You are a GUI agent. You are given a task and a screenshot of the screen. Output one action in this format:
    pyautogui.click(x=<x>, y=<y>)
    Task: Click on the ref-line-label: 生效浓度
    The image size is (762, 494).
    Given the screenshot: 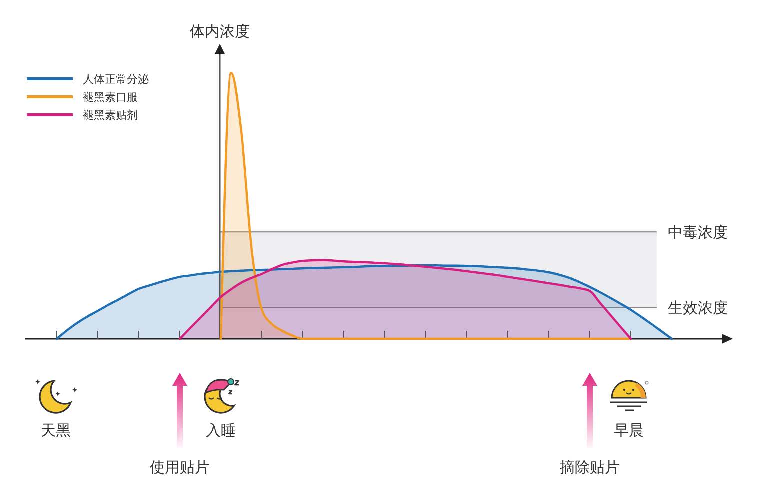 What is the action you would take?
    pyautogui.click(x=698, y=308)
    